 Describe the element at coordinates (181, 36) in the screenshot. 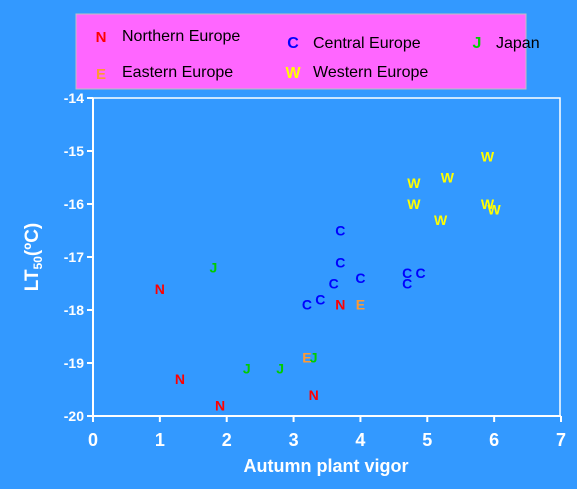

I see `legend-label-northern-europe: Northern Europe` at that location.